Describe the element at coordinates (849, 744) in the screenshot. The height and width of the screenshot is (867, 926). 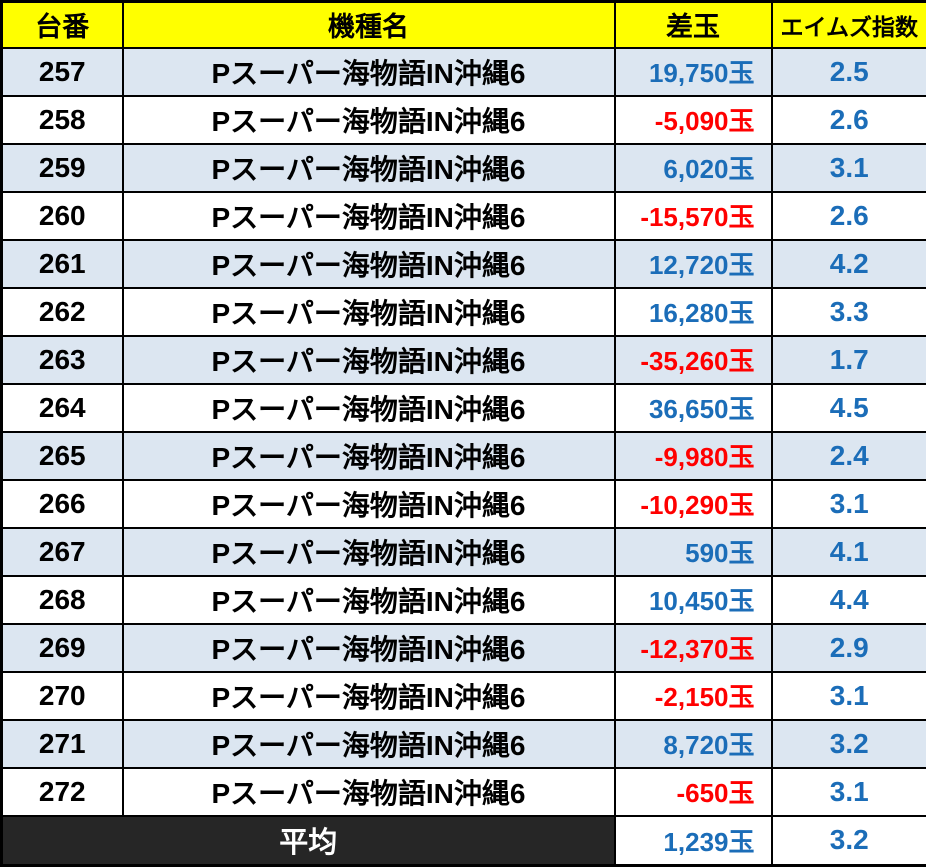
I see `aims-index-cell: 3.2` at that location.